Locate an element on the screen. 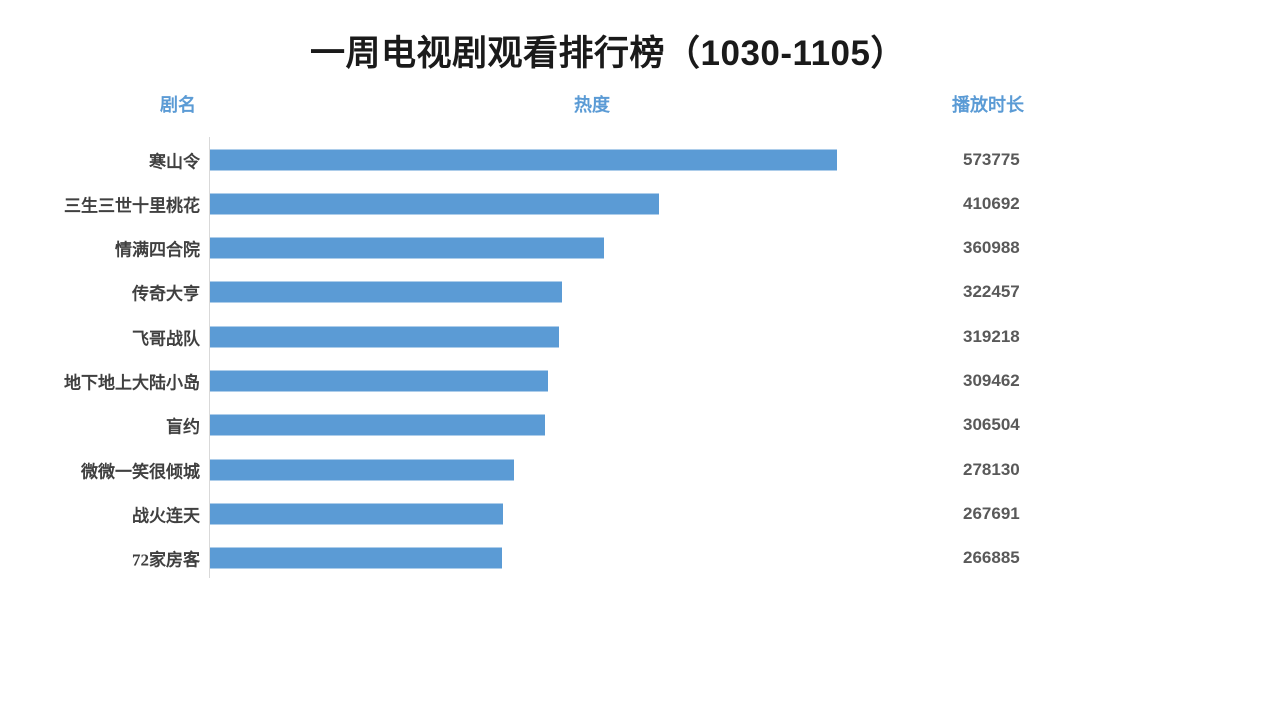 The height and width of the screenshot is (720, 1280). chart-row: 传奇大亨 322457 is located at coordinates (640, 292).